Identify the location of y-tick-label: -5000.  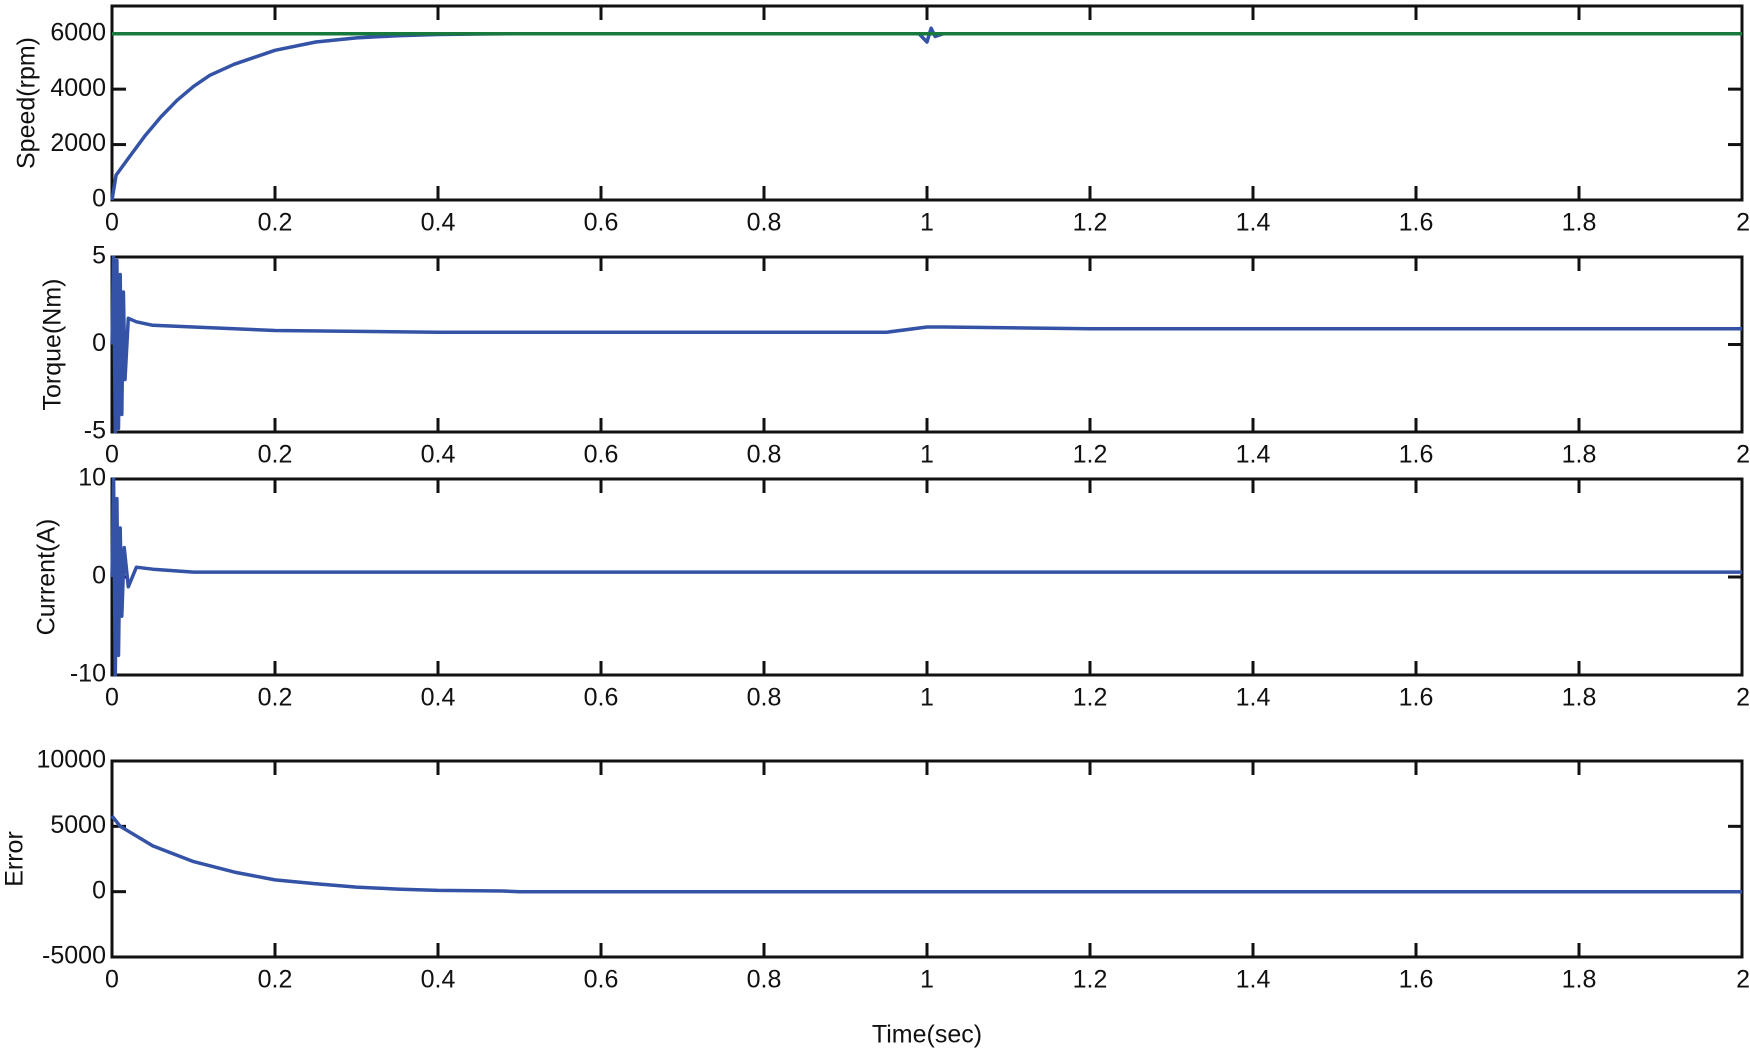
(74, 956).